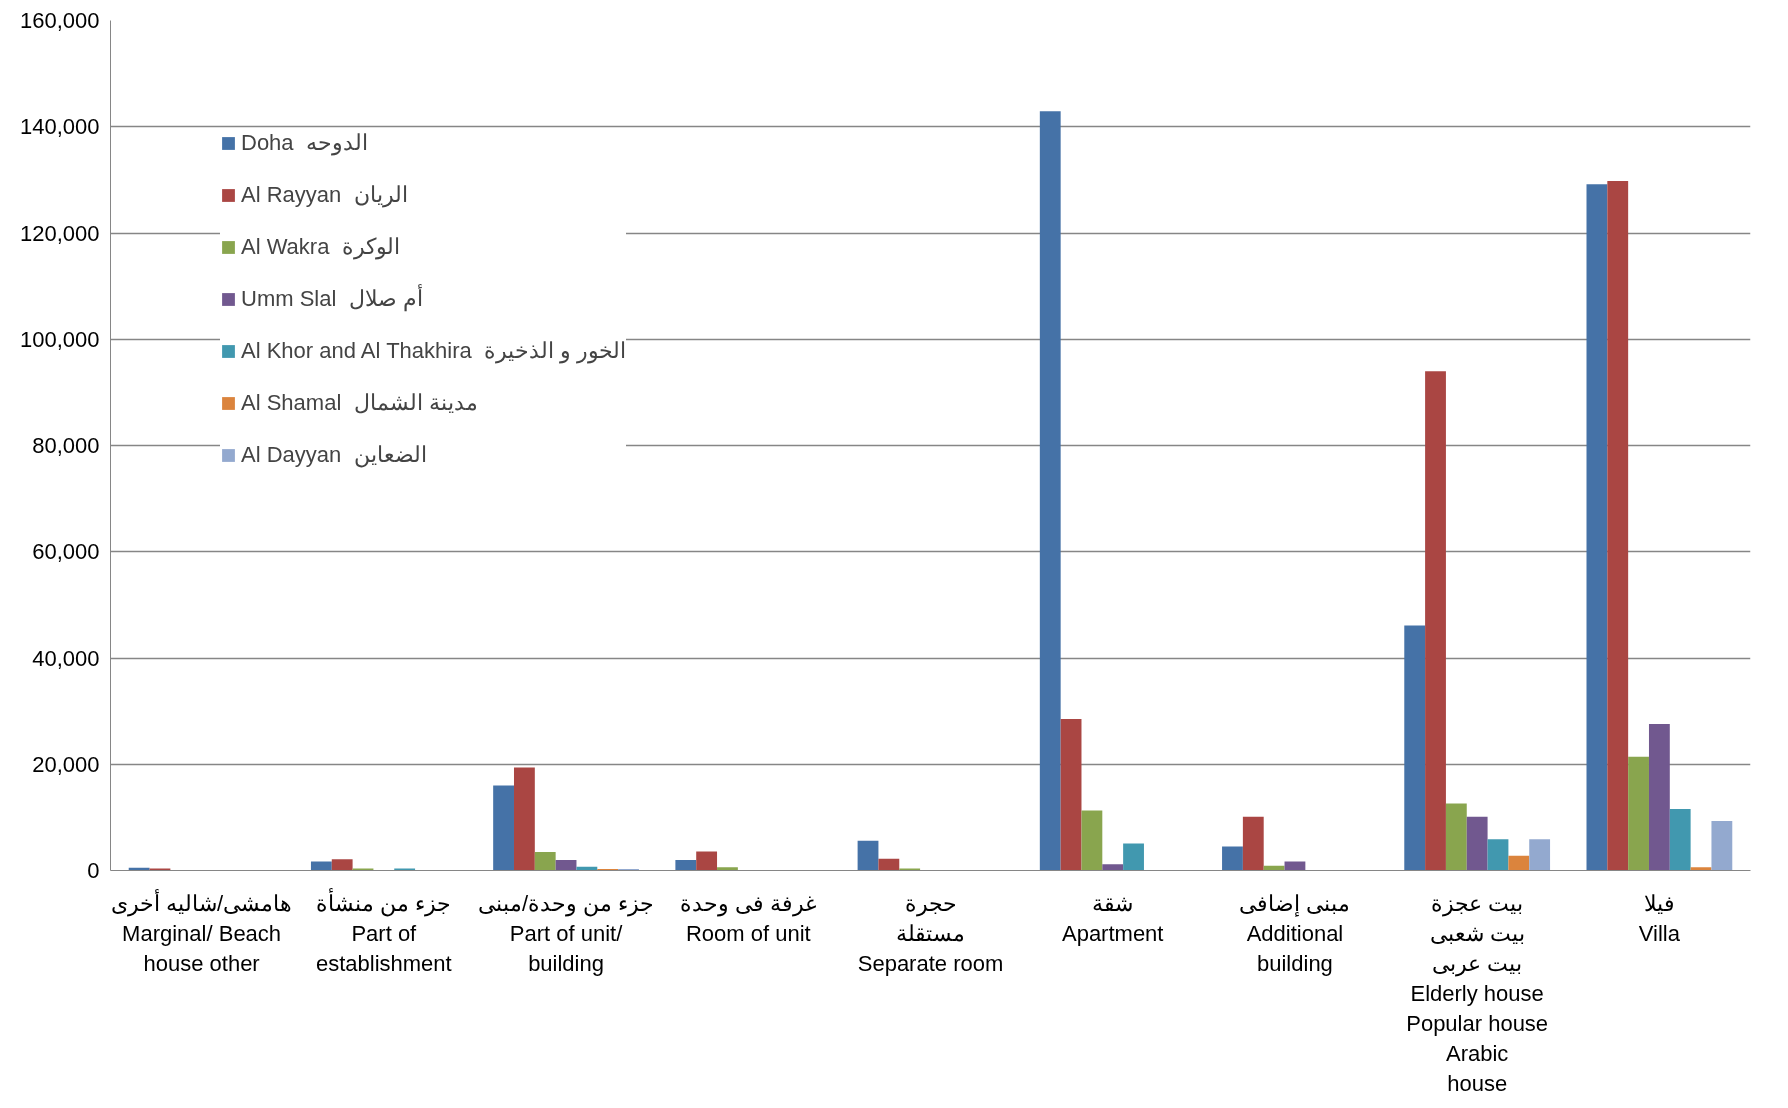  Describe the element at coordinates (66, 445) in the screenshot. I see `y-tick-label: 80,000` at that location.